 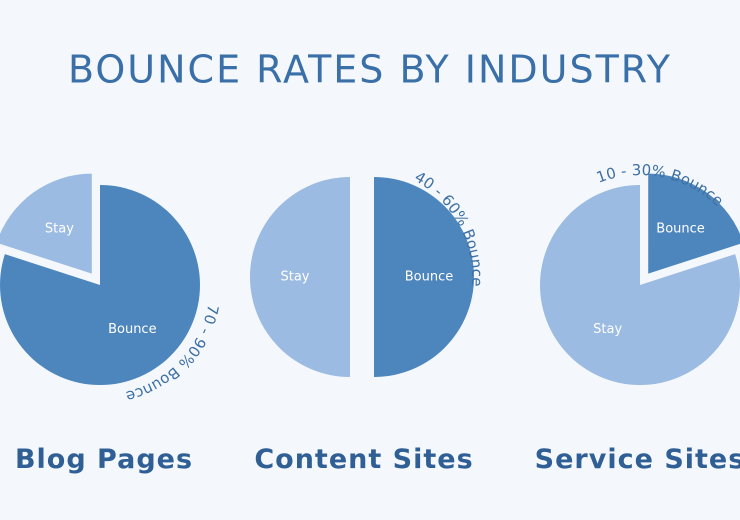 I want to click on chart-label: Content Sites, so click(x=363, y=459).